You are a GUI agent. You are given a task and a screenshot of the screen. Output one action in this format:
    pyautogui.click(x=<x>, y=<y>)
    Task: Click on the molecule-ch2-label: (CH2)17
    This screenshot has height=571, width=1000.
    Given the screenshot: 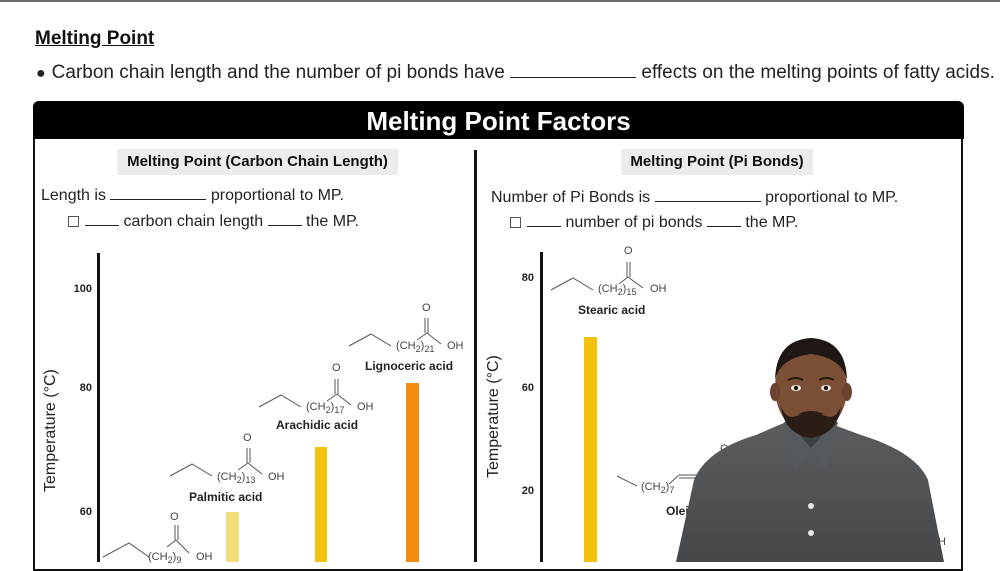 What is the action you would take?
    pyautogui.click(x=325, y=408)
    